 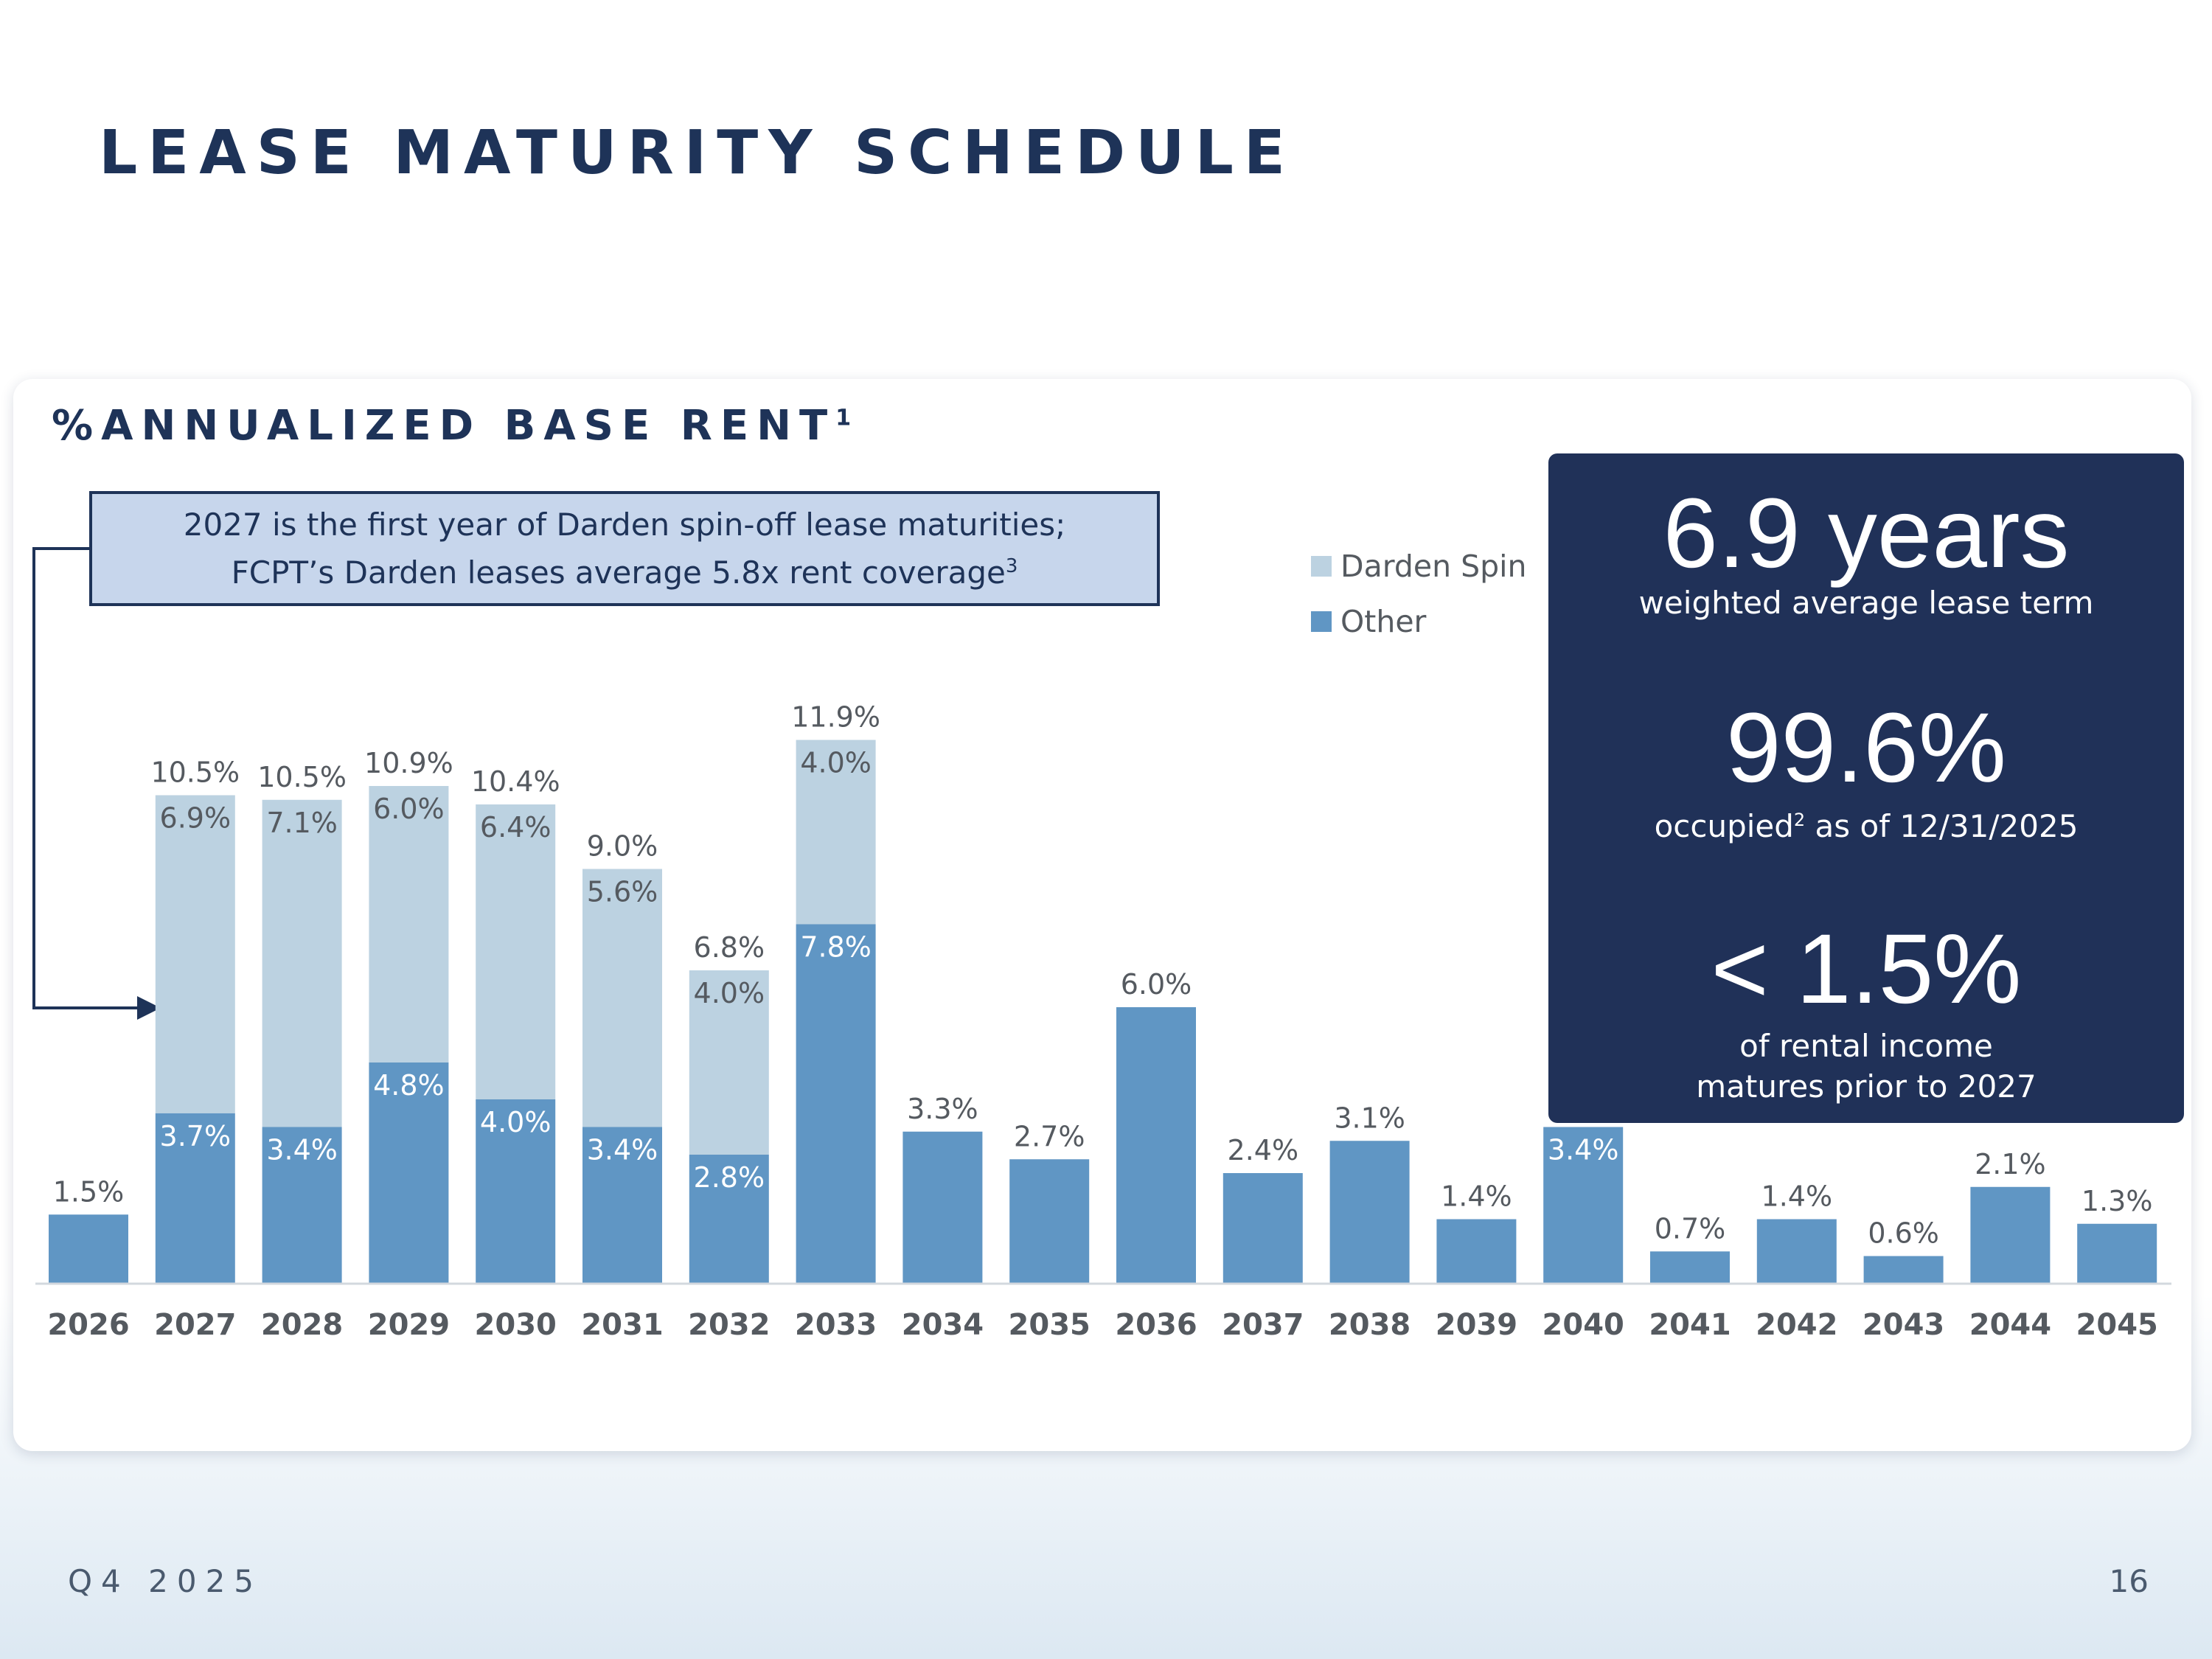 What do you see at coordinates (1690, 1267) in the screenshot?
I see `bar-other-2041` at bounding box center [1690, 1267].